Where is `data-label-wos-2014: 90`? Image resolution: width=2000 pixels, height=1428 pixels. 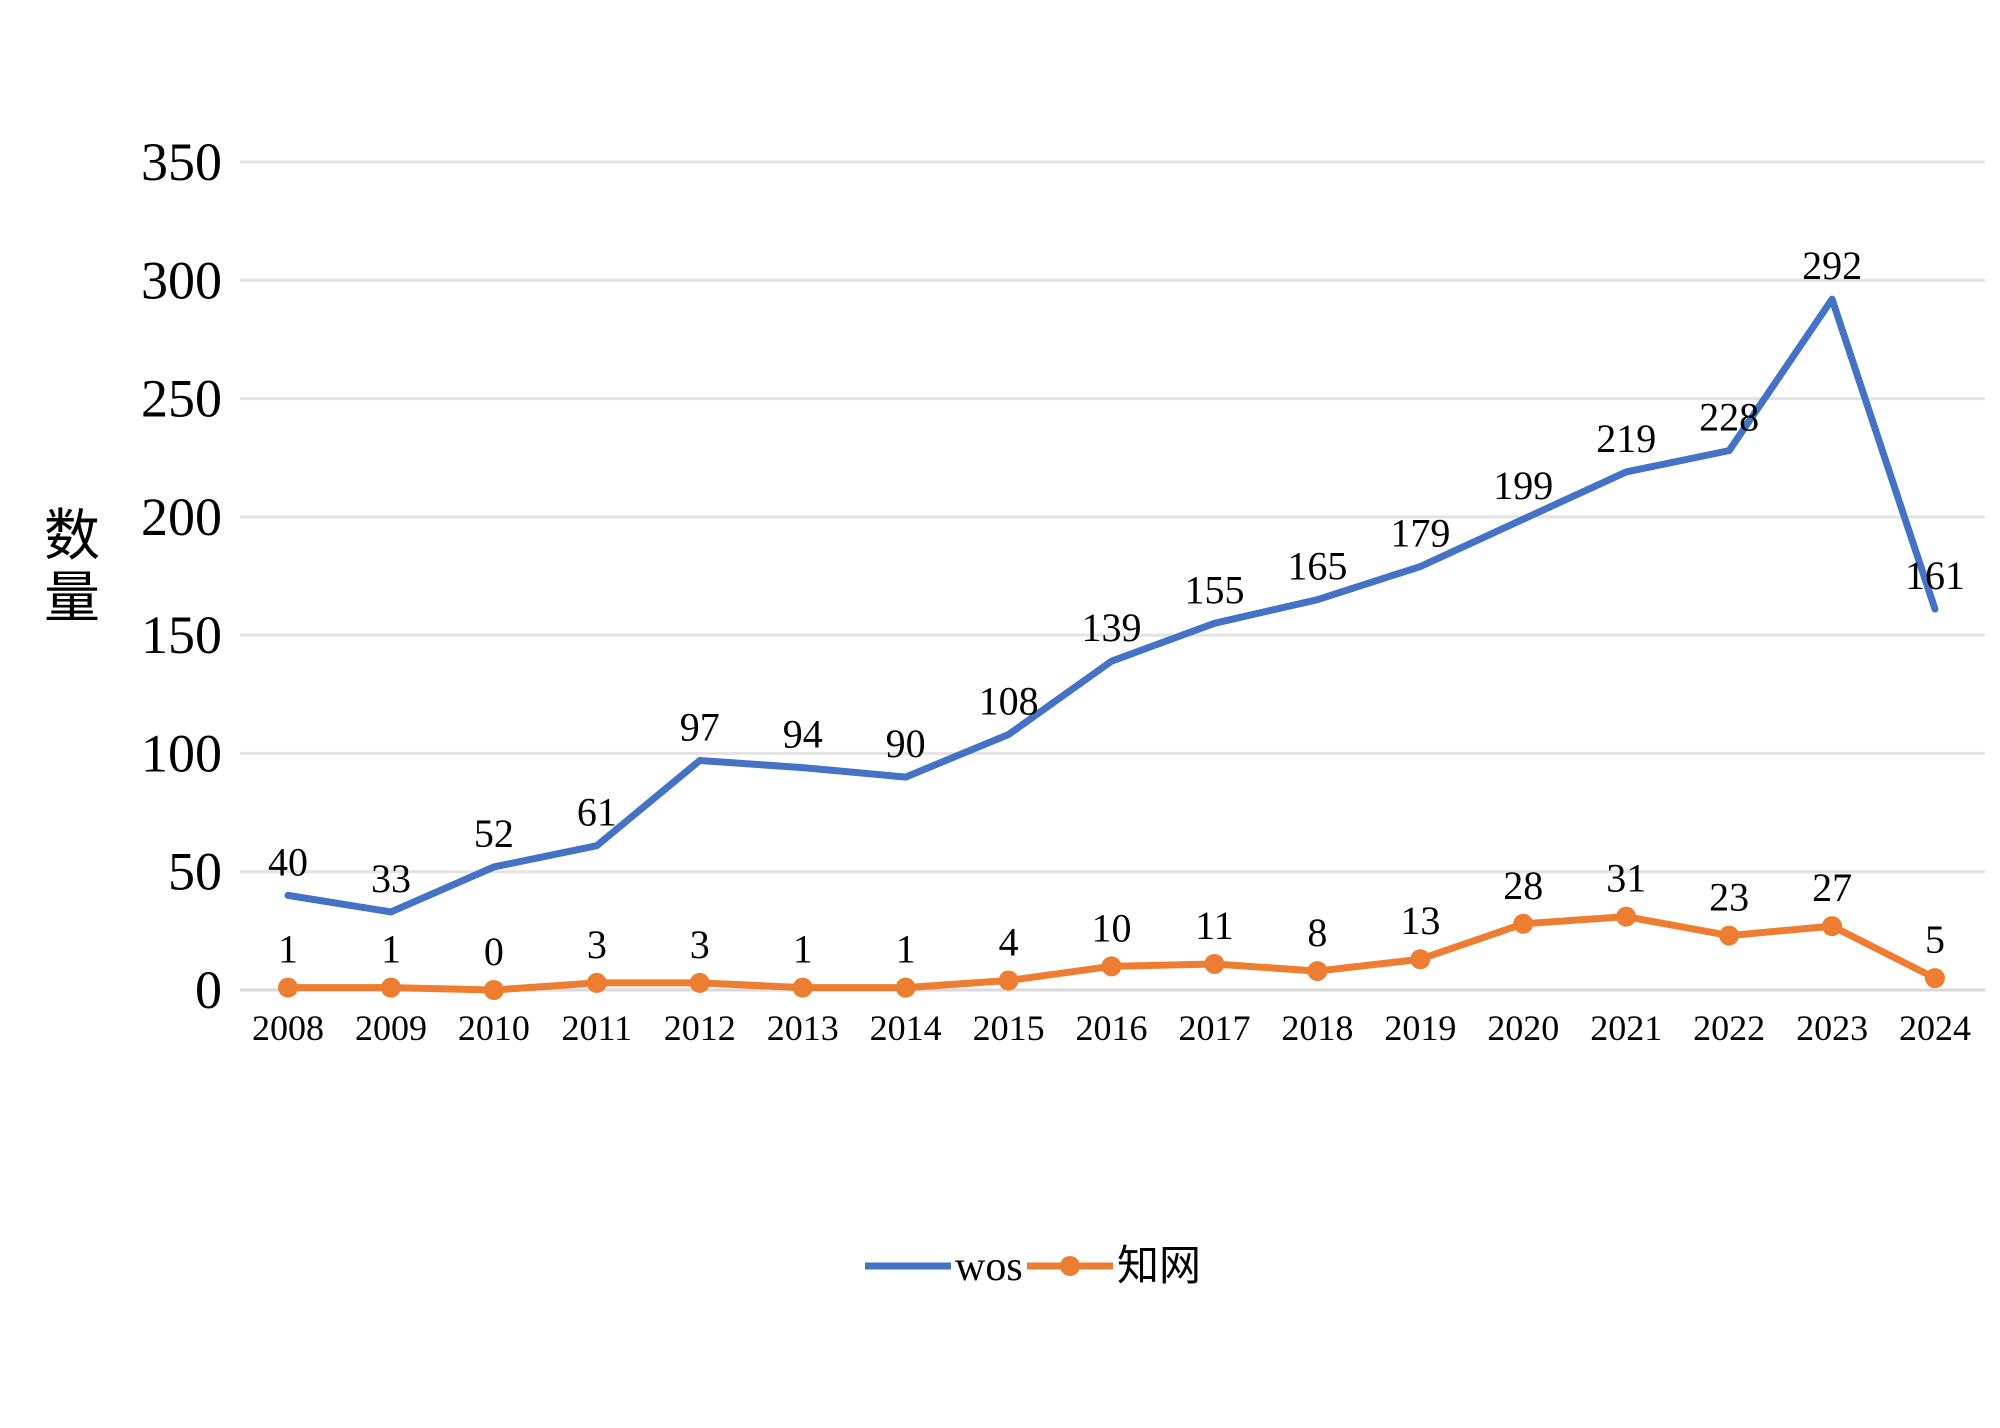
data-label-wos-2014: 90 is located at coordinates (906, 743).